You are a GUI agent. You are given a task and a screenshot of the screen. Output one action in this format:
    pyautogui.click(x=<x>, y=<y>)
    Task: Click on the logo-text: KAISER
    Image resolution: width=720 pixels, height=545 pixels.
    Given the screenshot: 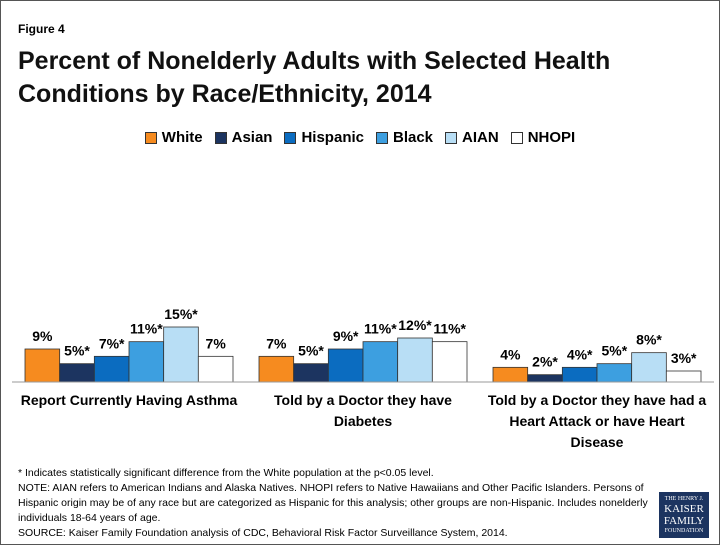 What is the action you would take?
    pyautogui.click(x=684, y=509)
    